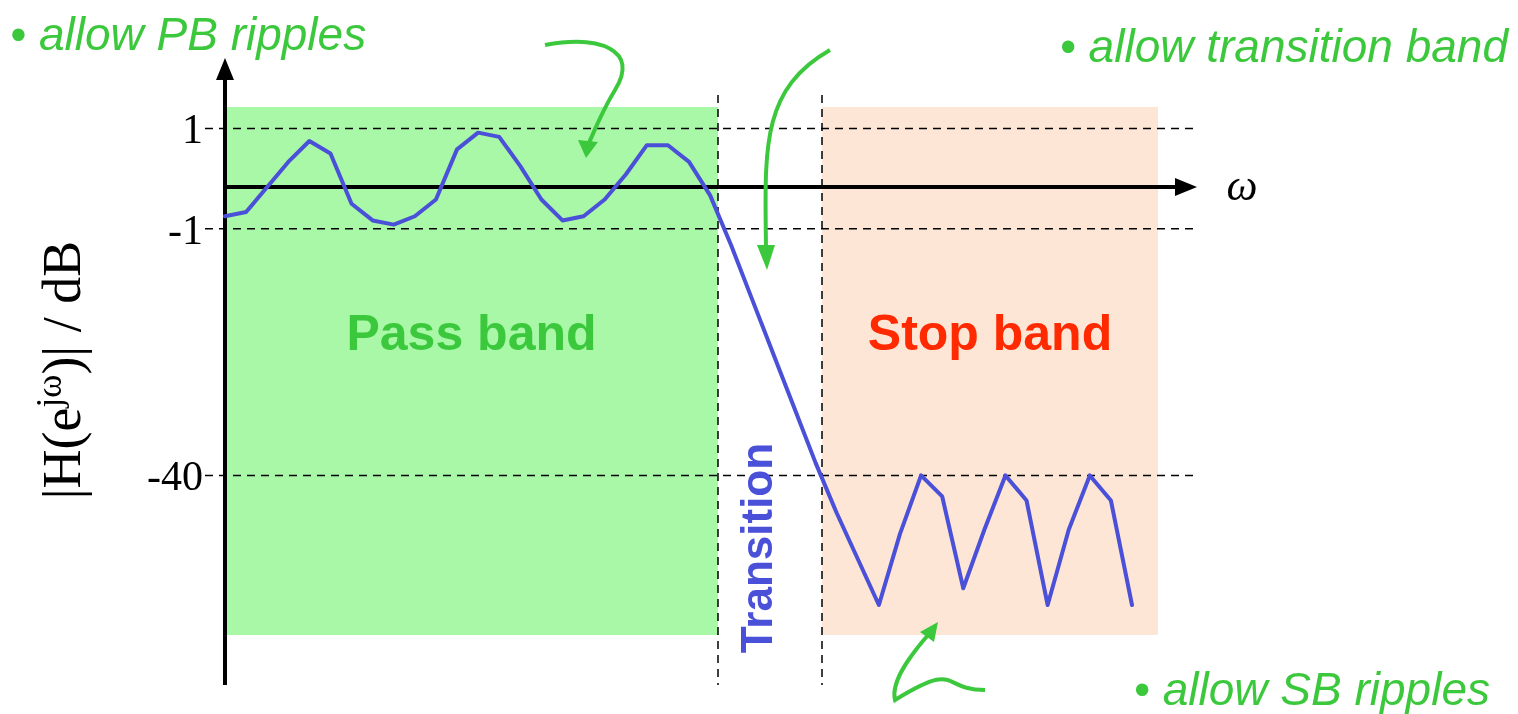  What do you see at coordinates (188, 34) in the screenshot?
I see `text: • allow PB ripples` at bounding box center [188, 34].